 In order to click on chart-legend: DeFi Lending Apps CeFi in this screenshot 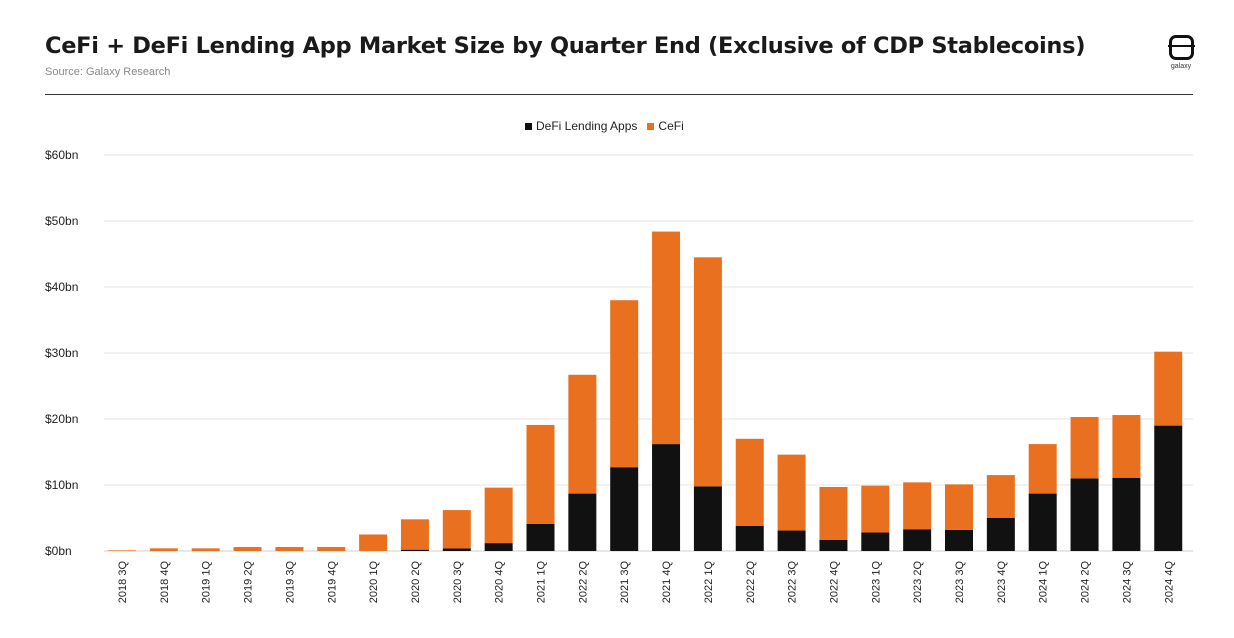, I will do `click(609, 126)`.